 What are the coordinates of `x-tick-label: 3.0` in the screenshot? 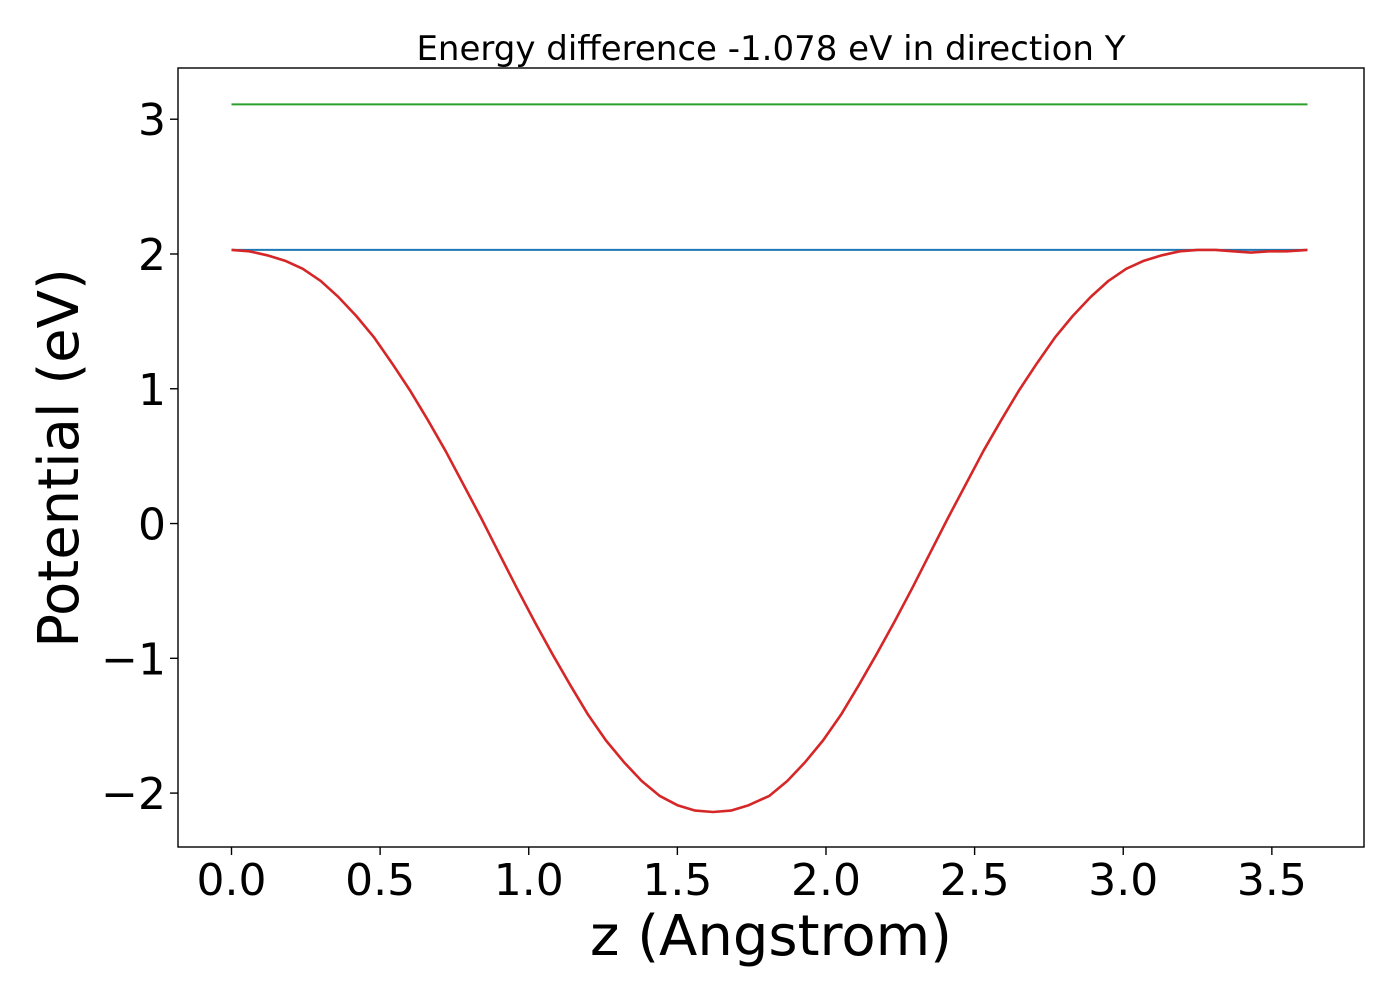 It's located at (1123, 880).